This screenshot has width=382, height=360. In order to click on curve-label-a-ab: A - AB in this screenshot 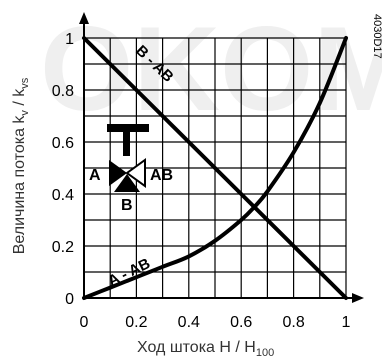, I will do `click(129, 272)`.